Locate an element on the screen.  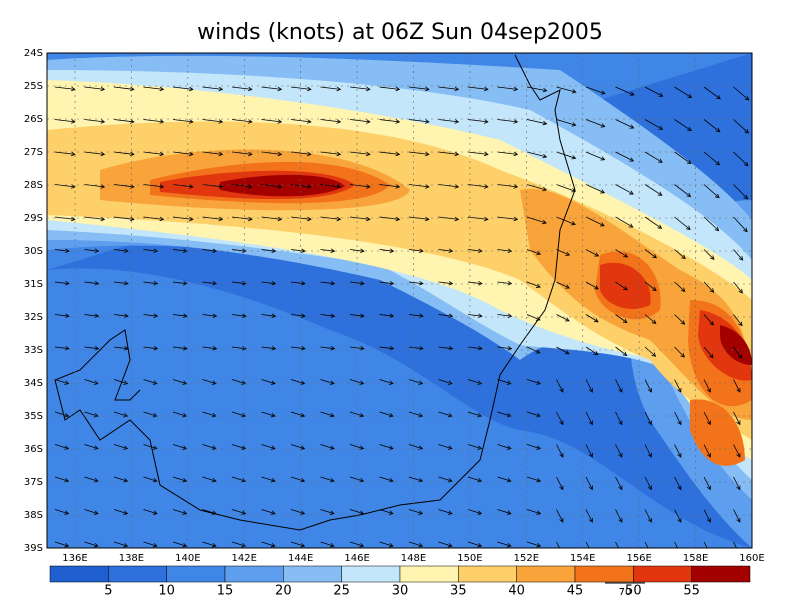
colorbar-label: 40 is located at coordinates (516, 591).